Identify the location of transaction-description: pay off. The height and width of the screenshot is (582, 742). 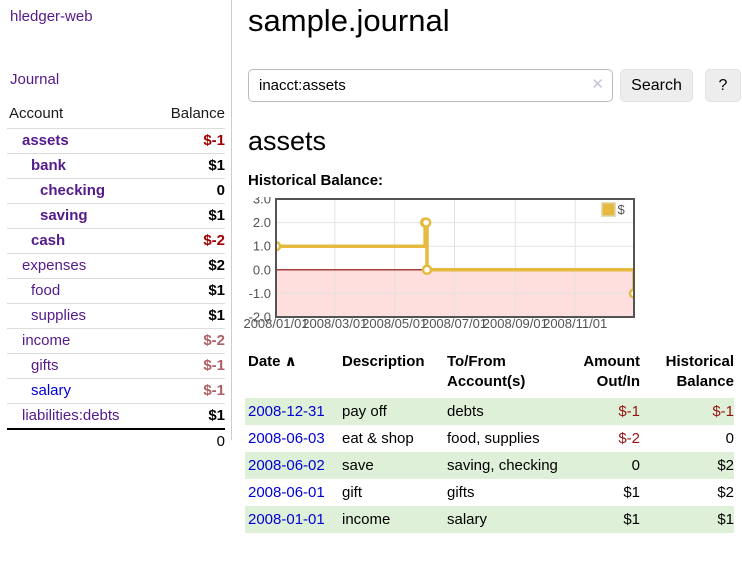
(364, 411).